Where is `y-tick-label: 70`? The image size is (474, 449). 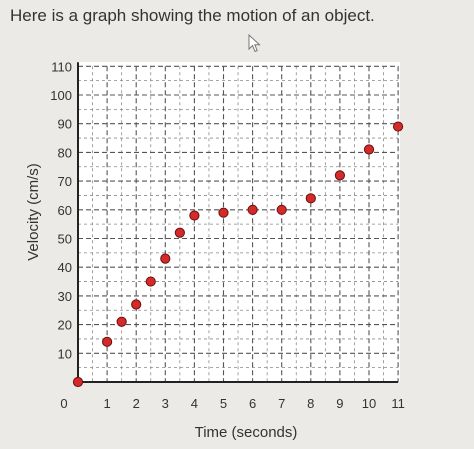 y-tick-label: 70 is located at coordinates (65, 181).